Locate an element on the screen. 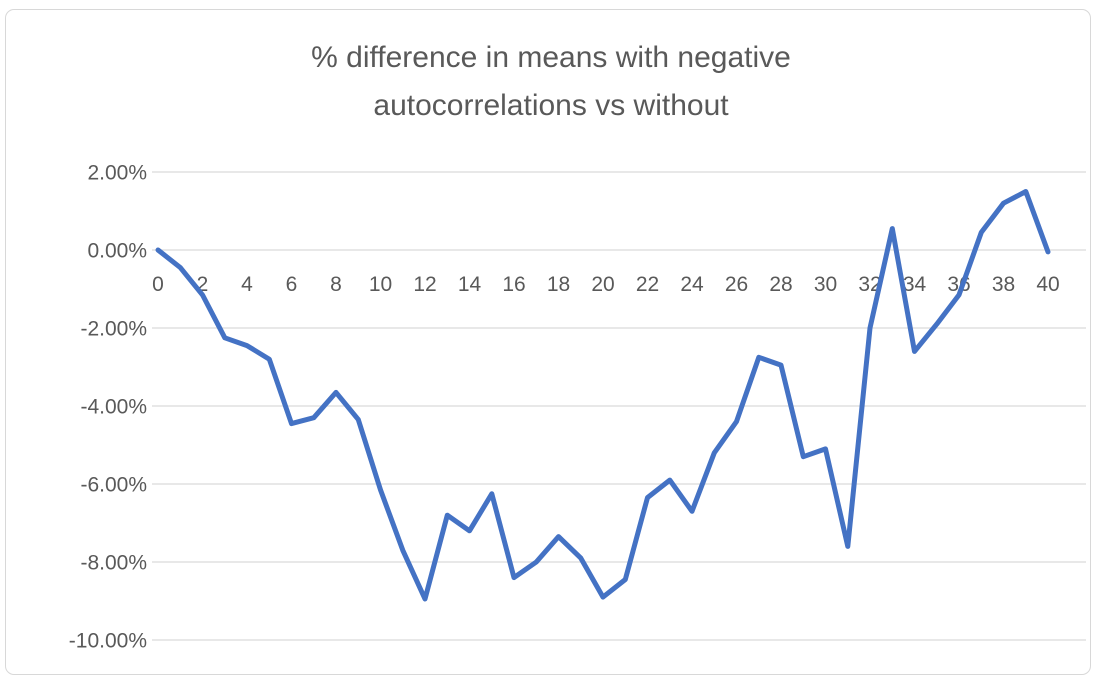 Image resolution: width=1102 pixels, height=690 pixels. x-axis-tick-label: 32 is located at coordinates (869, 284).